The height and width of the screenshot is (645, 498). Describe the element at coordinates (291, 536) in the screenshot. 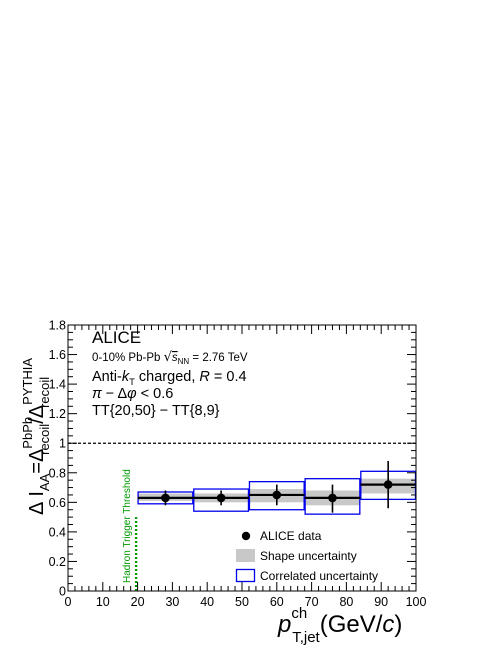

I see `legend-label-data: ALICE data` at that location.